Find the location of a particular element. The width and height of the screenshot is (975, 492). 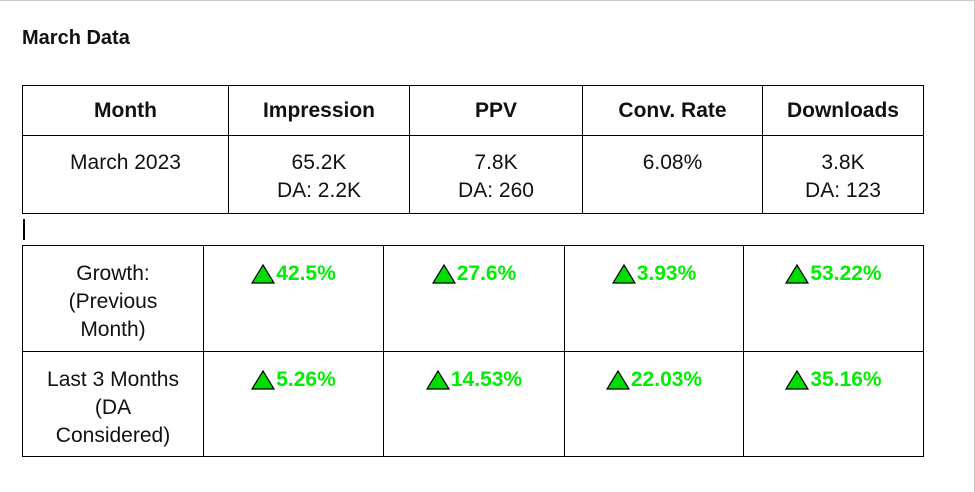

last3-cell-ppv: 14.53% is located at coordinates (474, 404).